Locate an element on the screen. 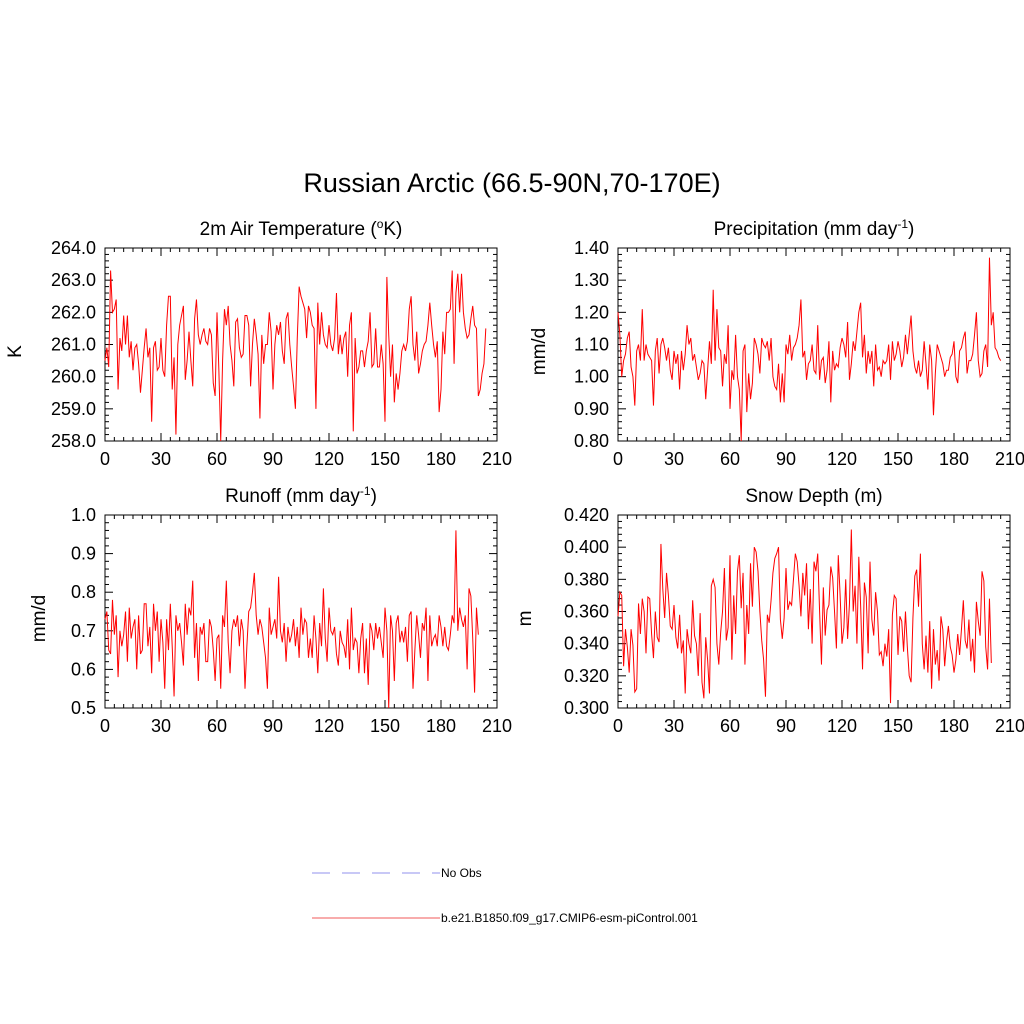 This screenshot has height=1024, width=1024. y-axis-label: m is located at coordinates (525, 619).